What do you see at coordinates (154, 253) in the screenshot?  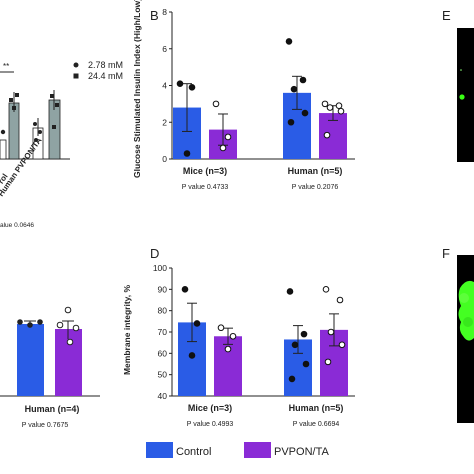 I see `panel-letter-d: D` at bounding box center [154, 253].